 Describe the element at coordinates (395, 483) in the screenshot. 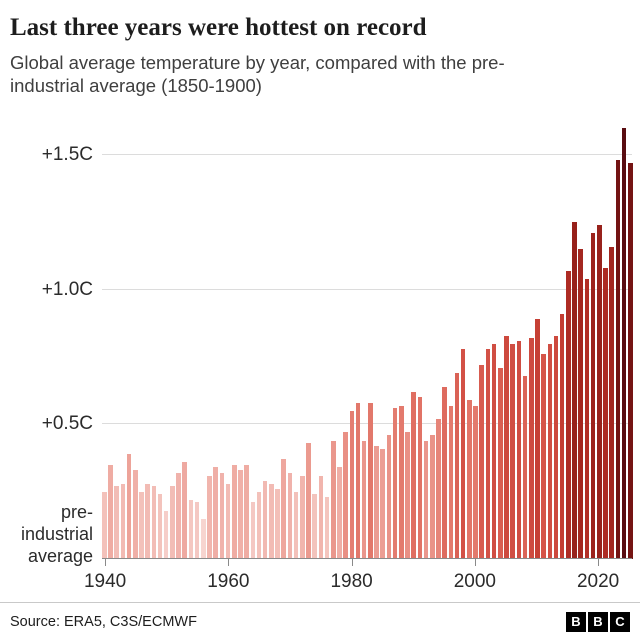

I see `bar-1987` at that location.